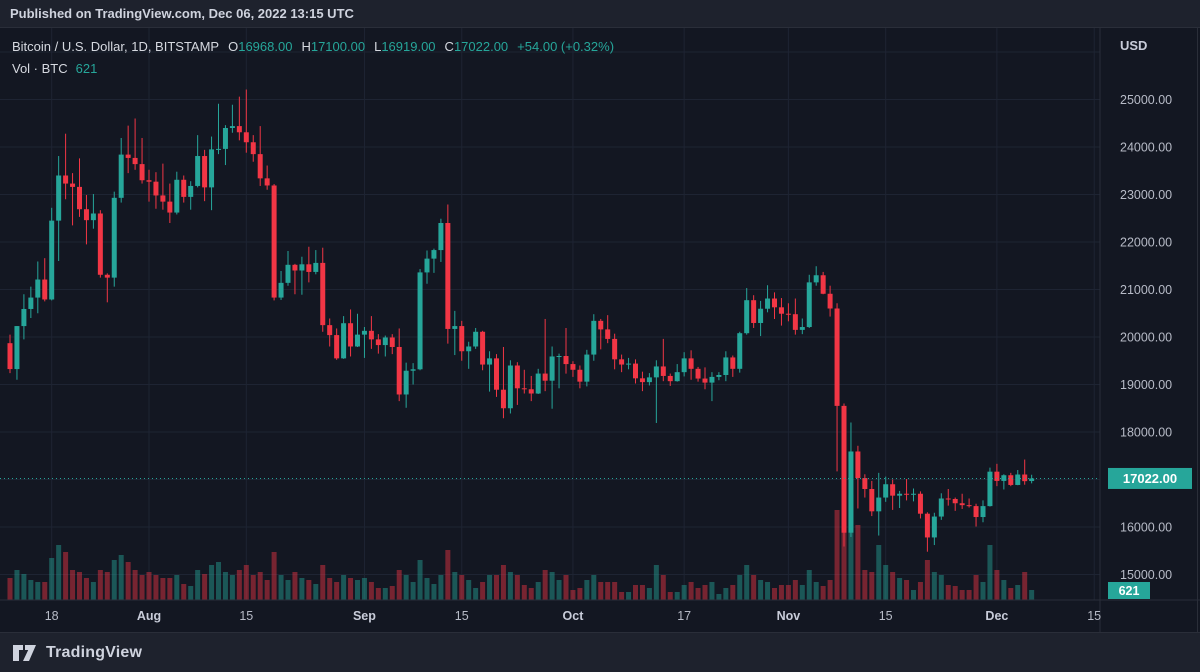 This screenshot has height=672, width=1200. Describe the element at coordinates (86, 68) in the screenshot. I see `volume-value: 621` at that location.